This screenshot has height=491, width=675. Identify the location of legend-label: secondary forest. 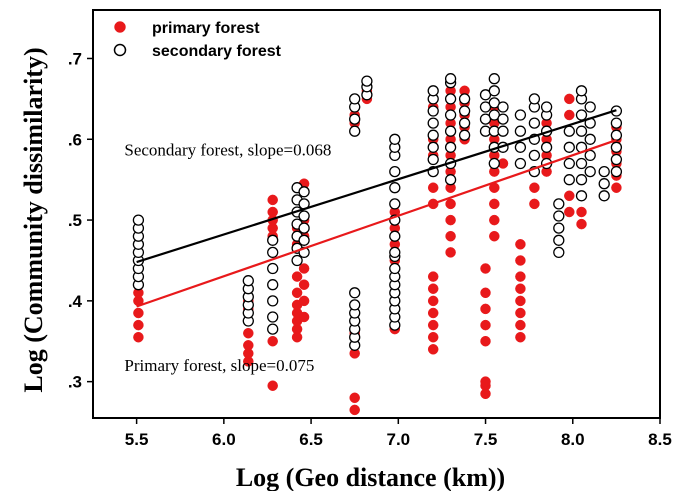
(217, 51).